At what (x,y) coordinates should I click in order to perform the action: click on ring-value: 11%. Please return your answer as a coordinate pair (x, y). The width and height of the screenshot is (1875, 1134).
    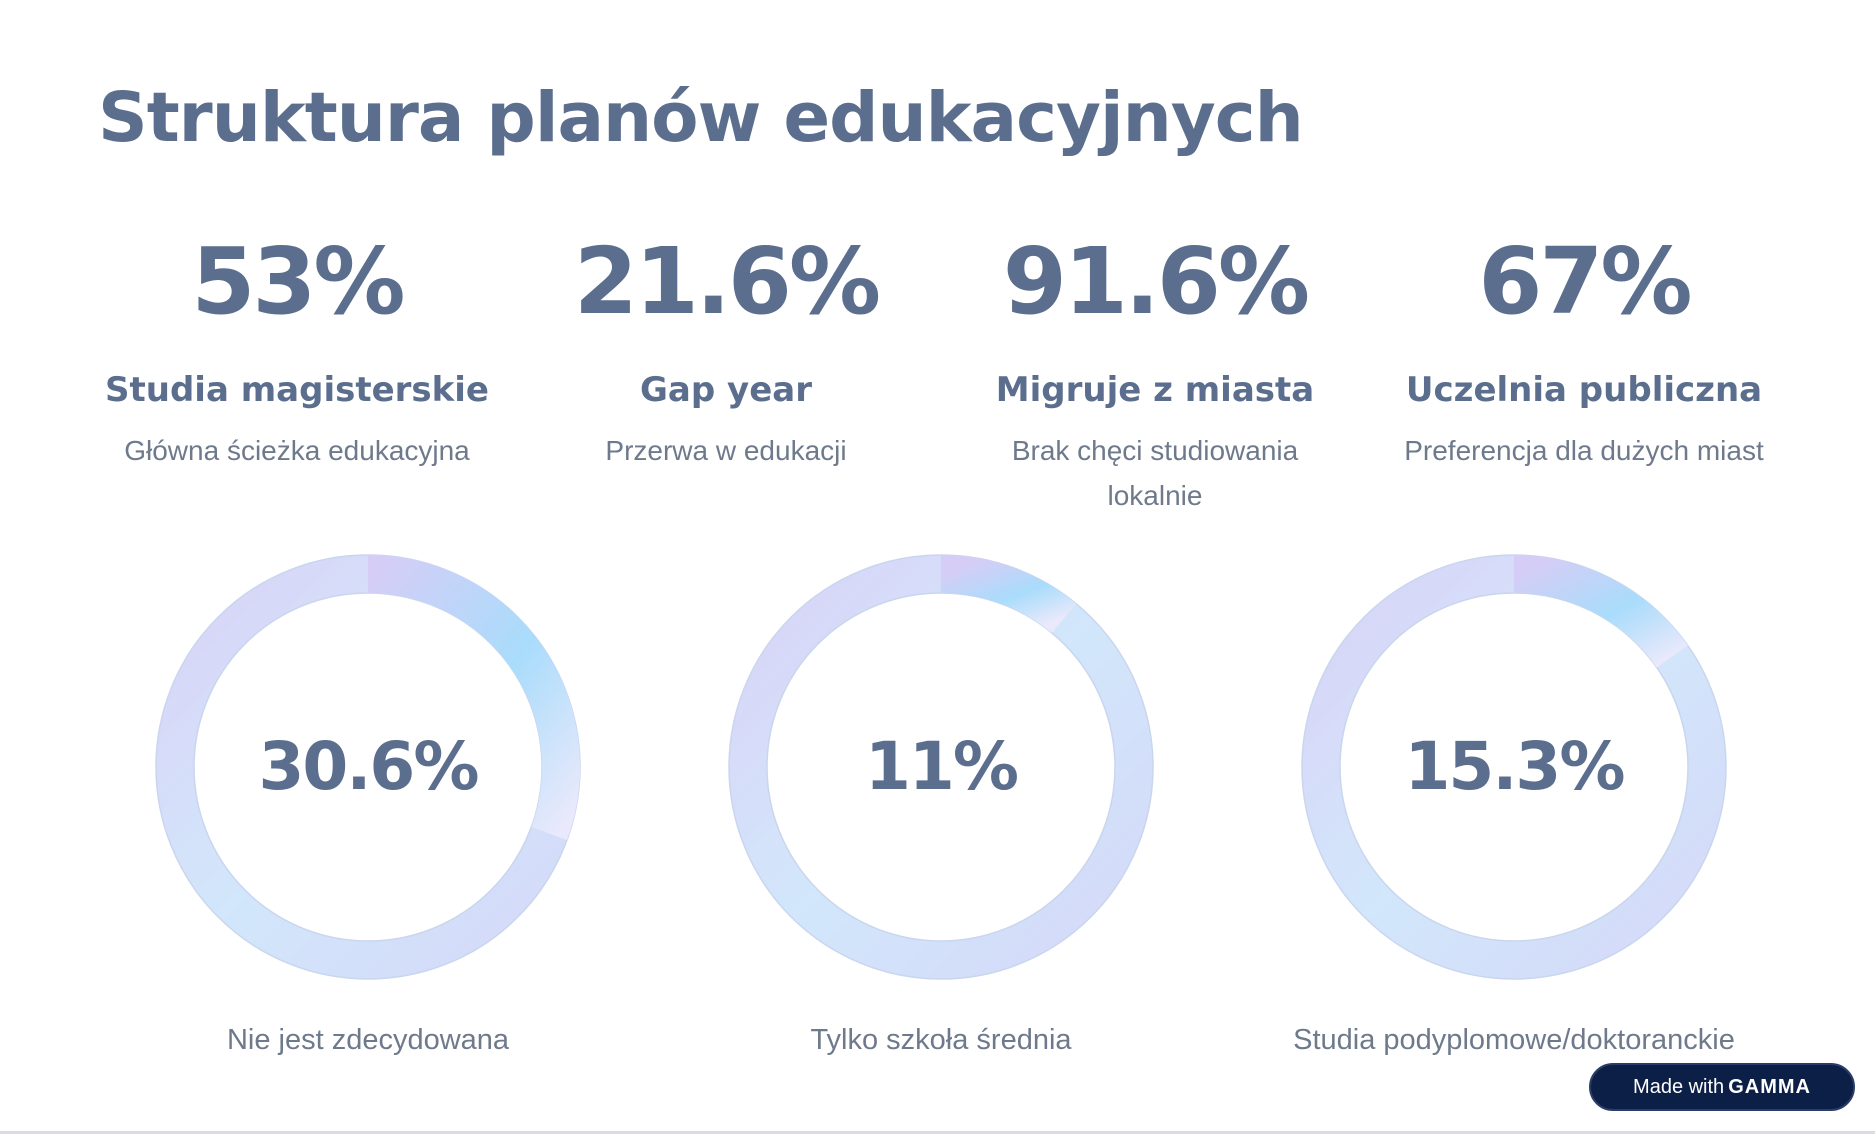
    Looking at the image, I should click on (942, 766).